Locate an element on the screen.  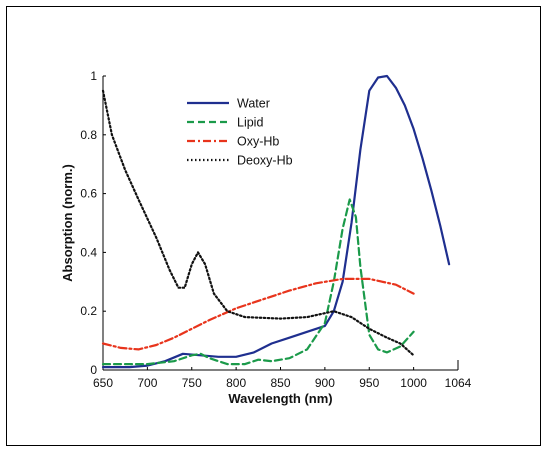
y-tick-label: 0.2 is located at coordinates (88, 311).